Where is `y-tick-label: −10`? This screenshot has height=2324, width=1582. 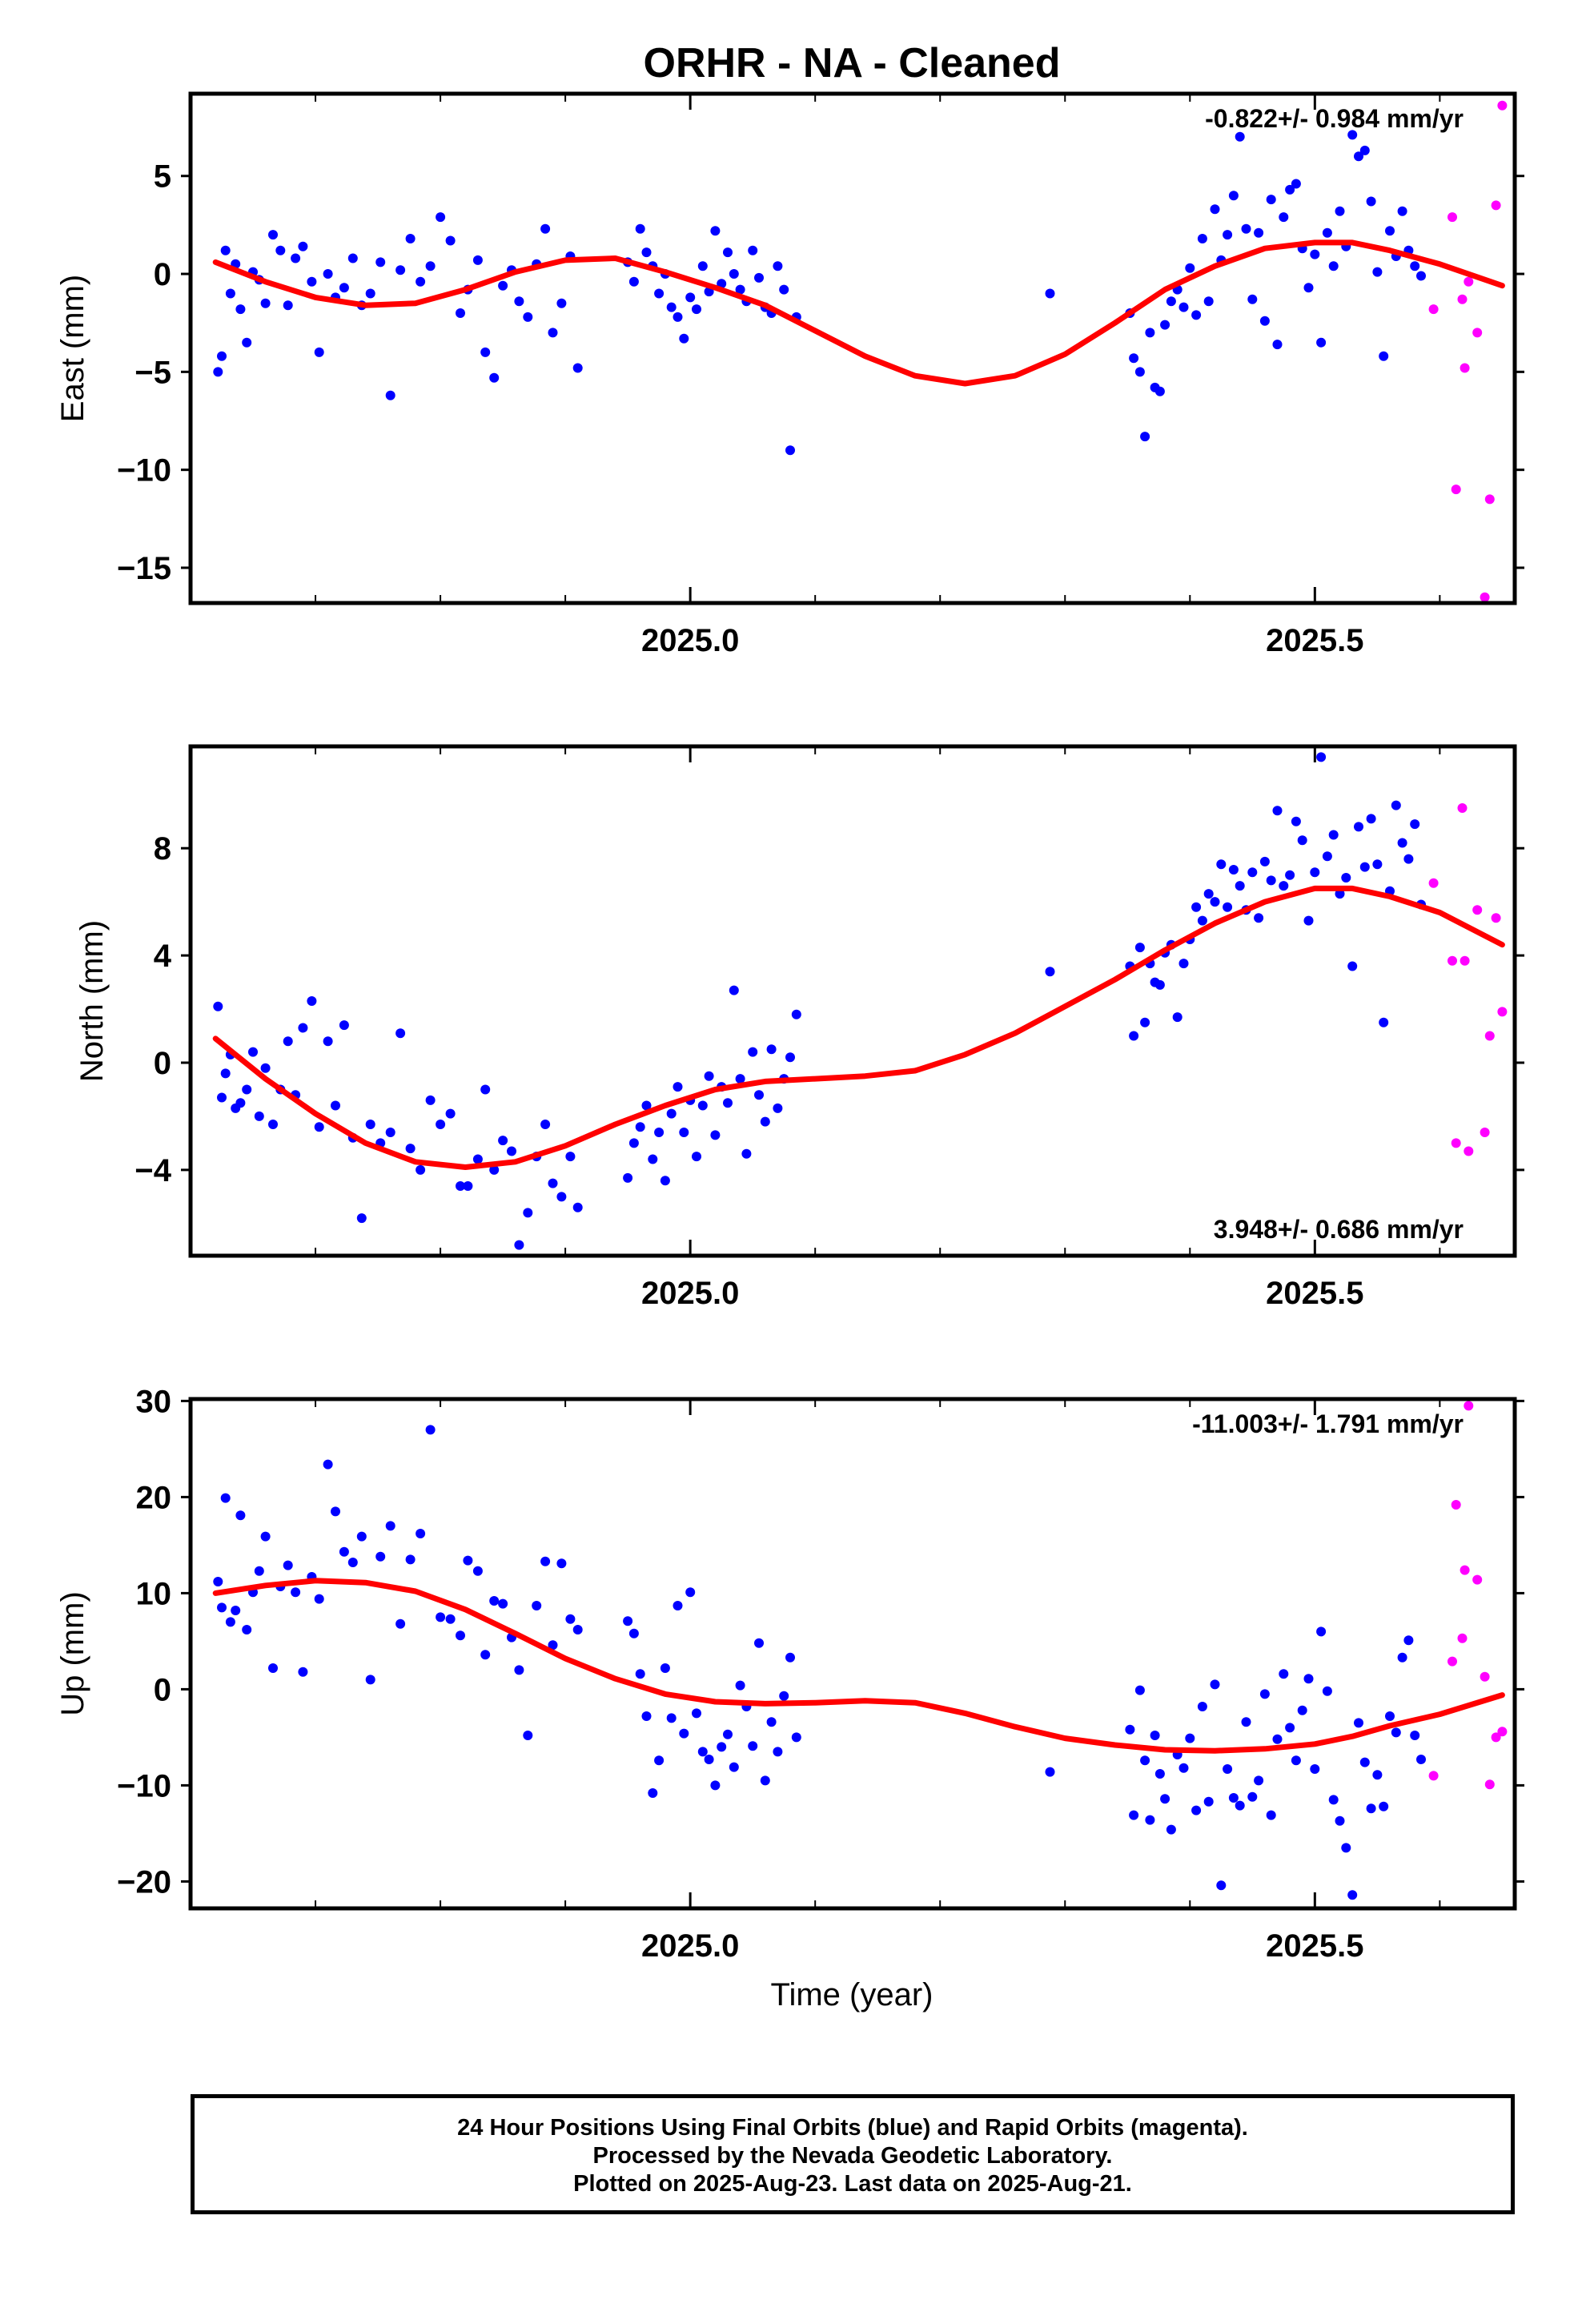 y-tick-label: −10 is located at coordinates (144, 1785).